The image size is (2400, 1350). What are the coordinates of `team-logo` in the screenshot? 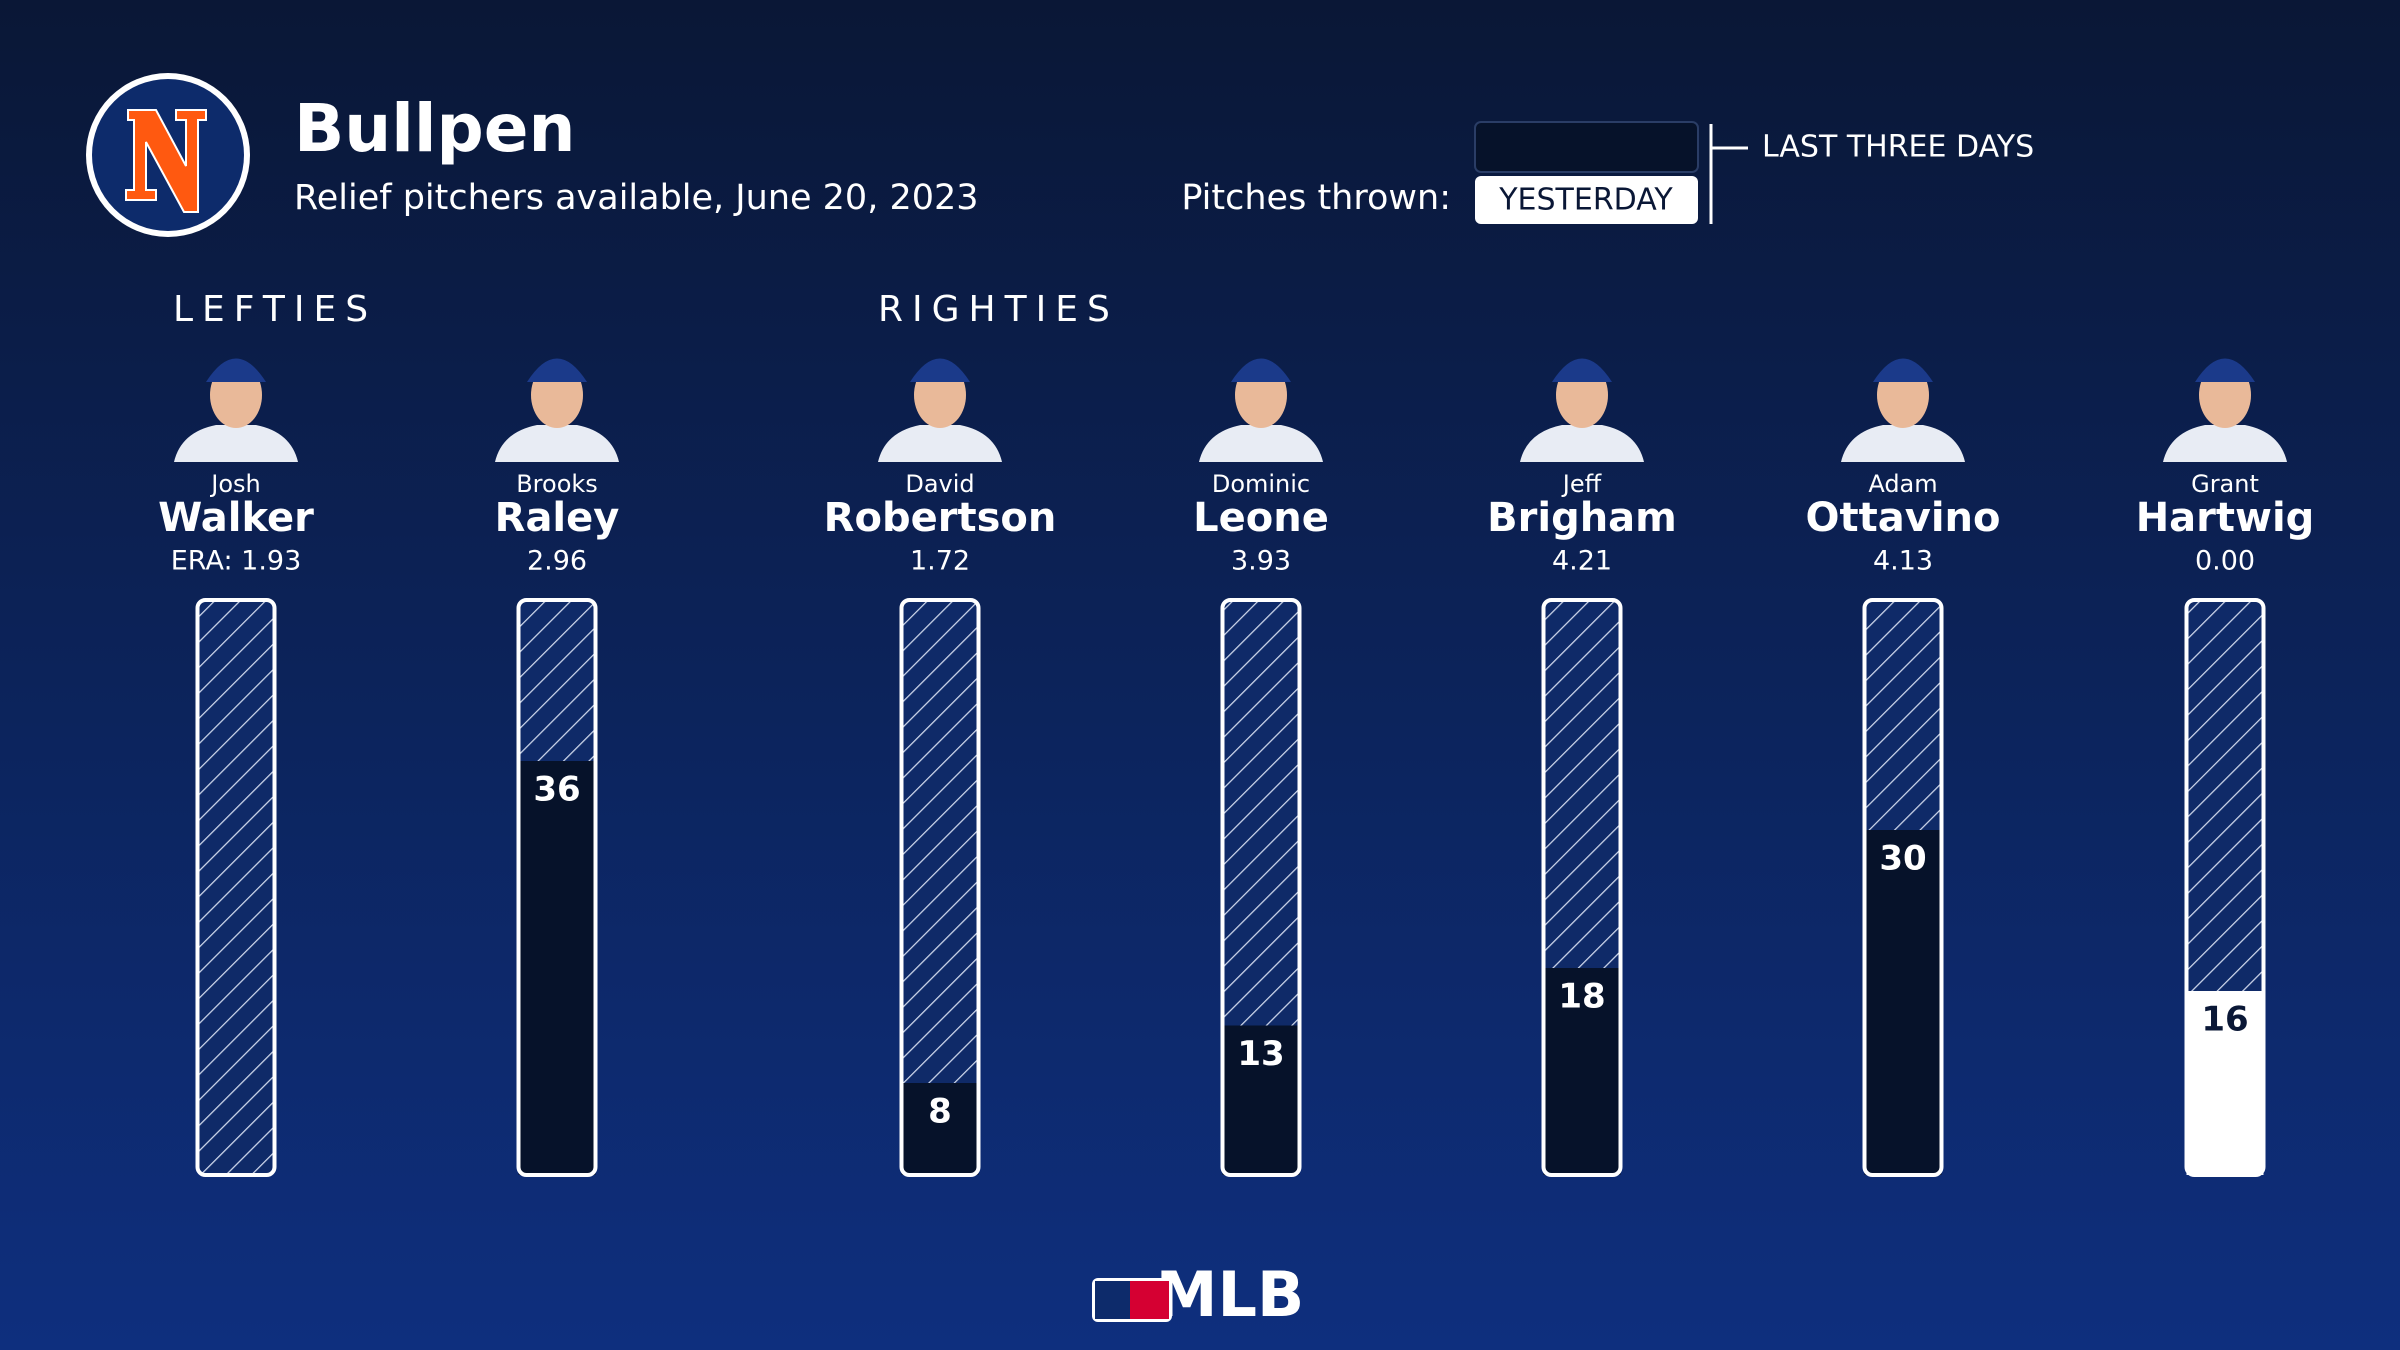 It's located at (168, 155).